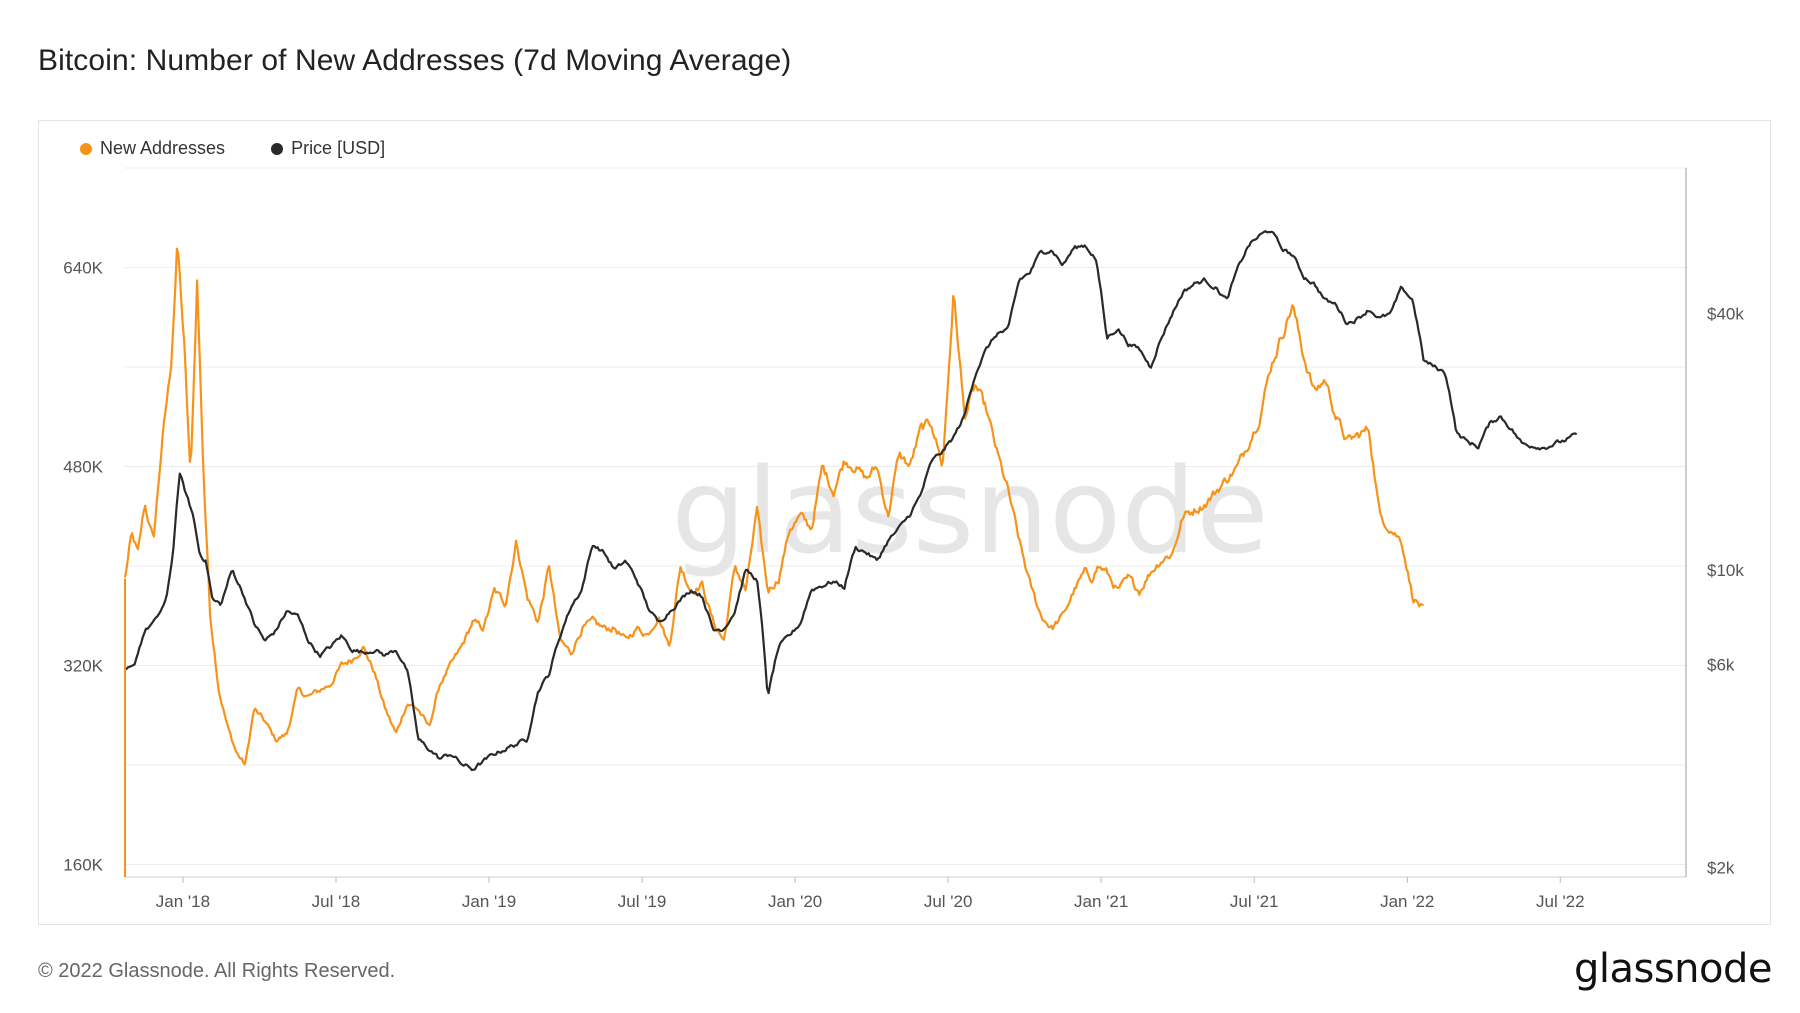 This screenshot has height=1013, width=1800. What do you see at coordinates (948, 901) in the screenshot?
I see `x-axis-tick-label: Jul '20` at bounding box center [948, 901].